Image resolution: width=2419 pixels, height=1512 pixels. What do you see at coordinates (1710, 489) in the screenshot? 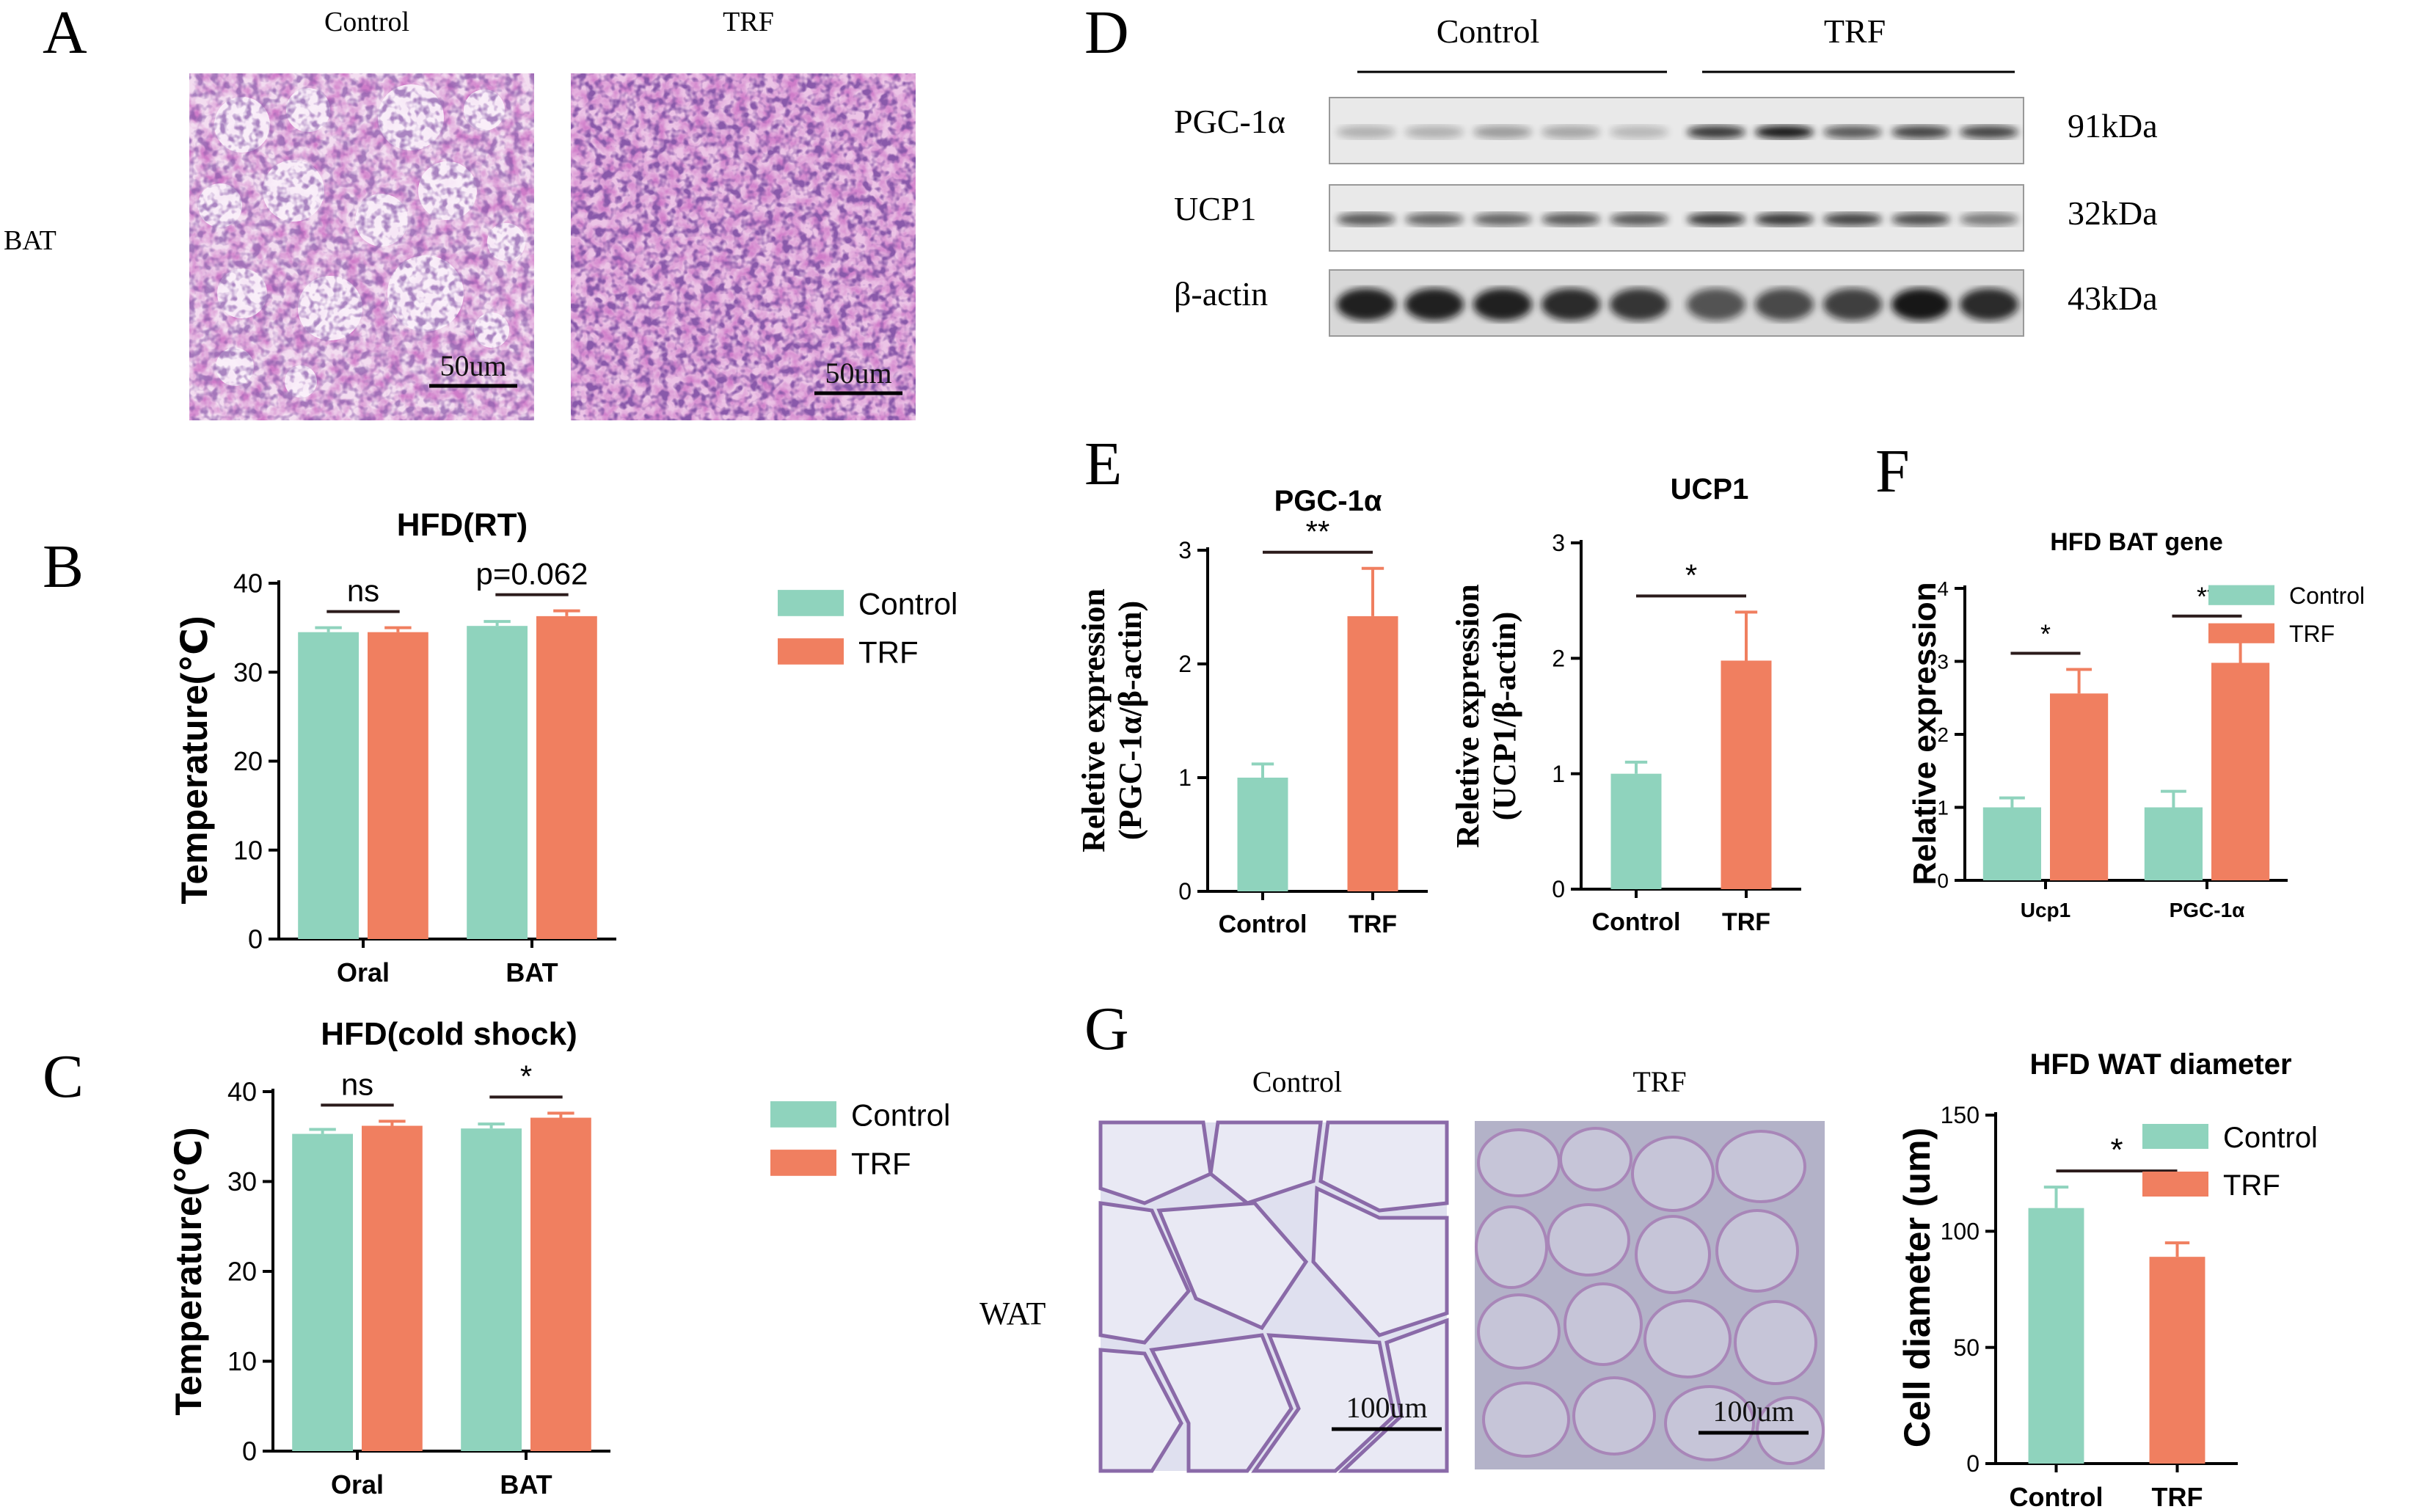
I see `chart-title: UCP1` at bounding box center [1710, 489].